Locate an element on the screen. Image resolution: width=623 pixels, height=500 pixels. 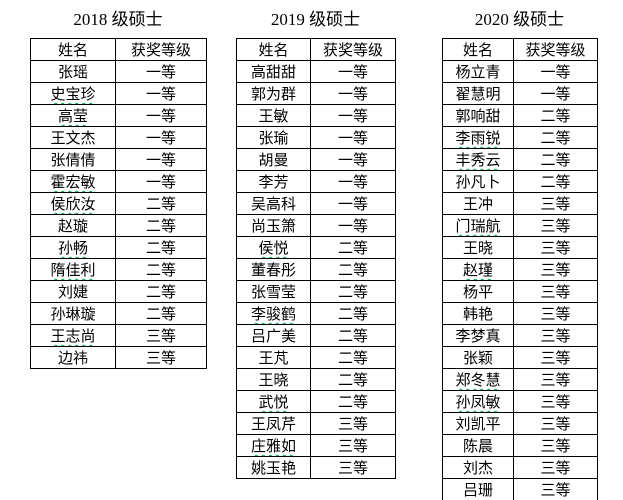
student-name-cell: 刘婕 is located at coordinates (73, 291).